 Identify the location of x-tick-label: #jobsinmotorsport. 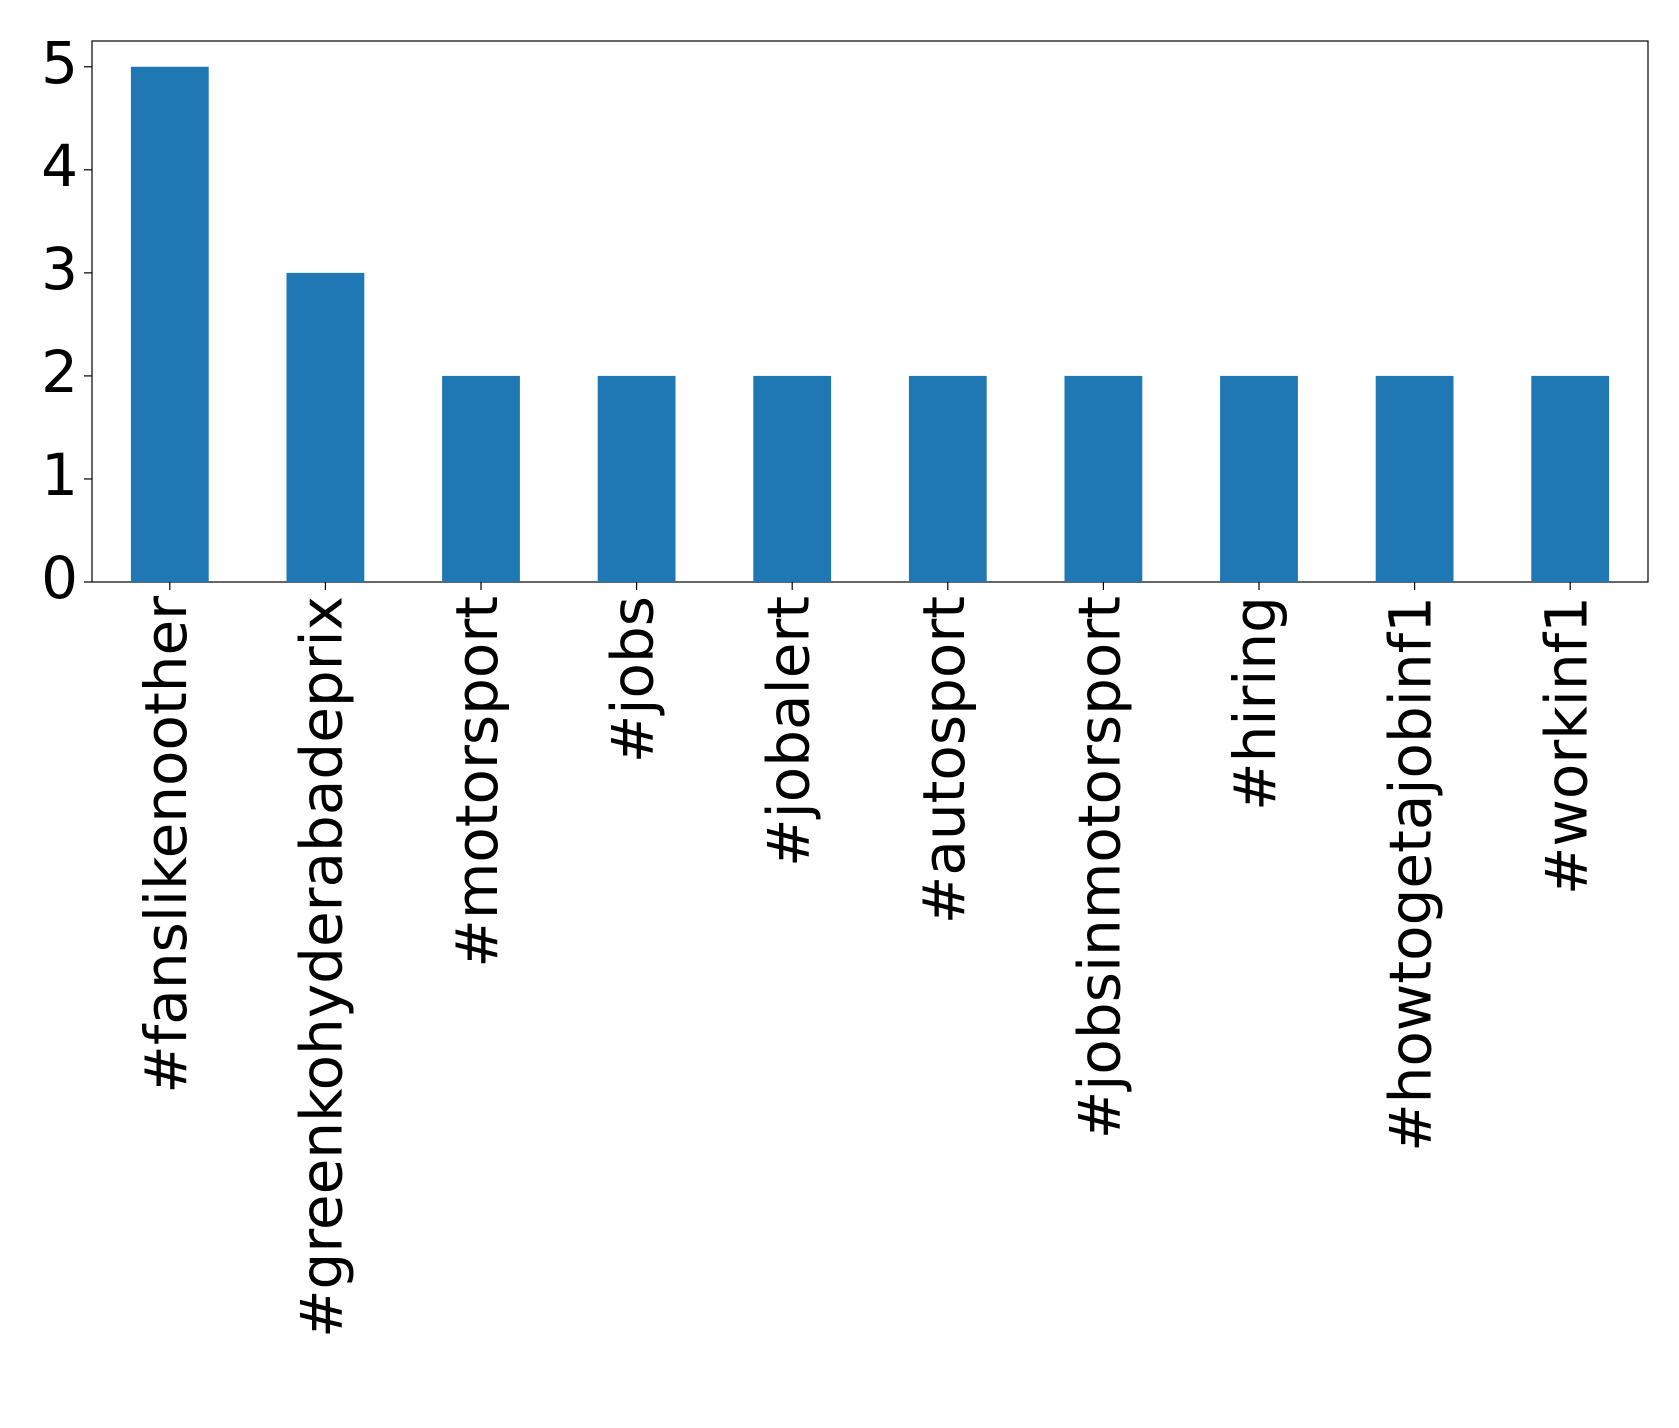
(1100, 867).